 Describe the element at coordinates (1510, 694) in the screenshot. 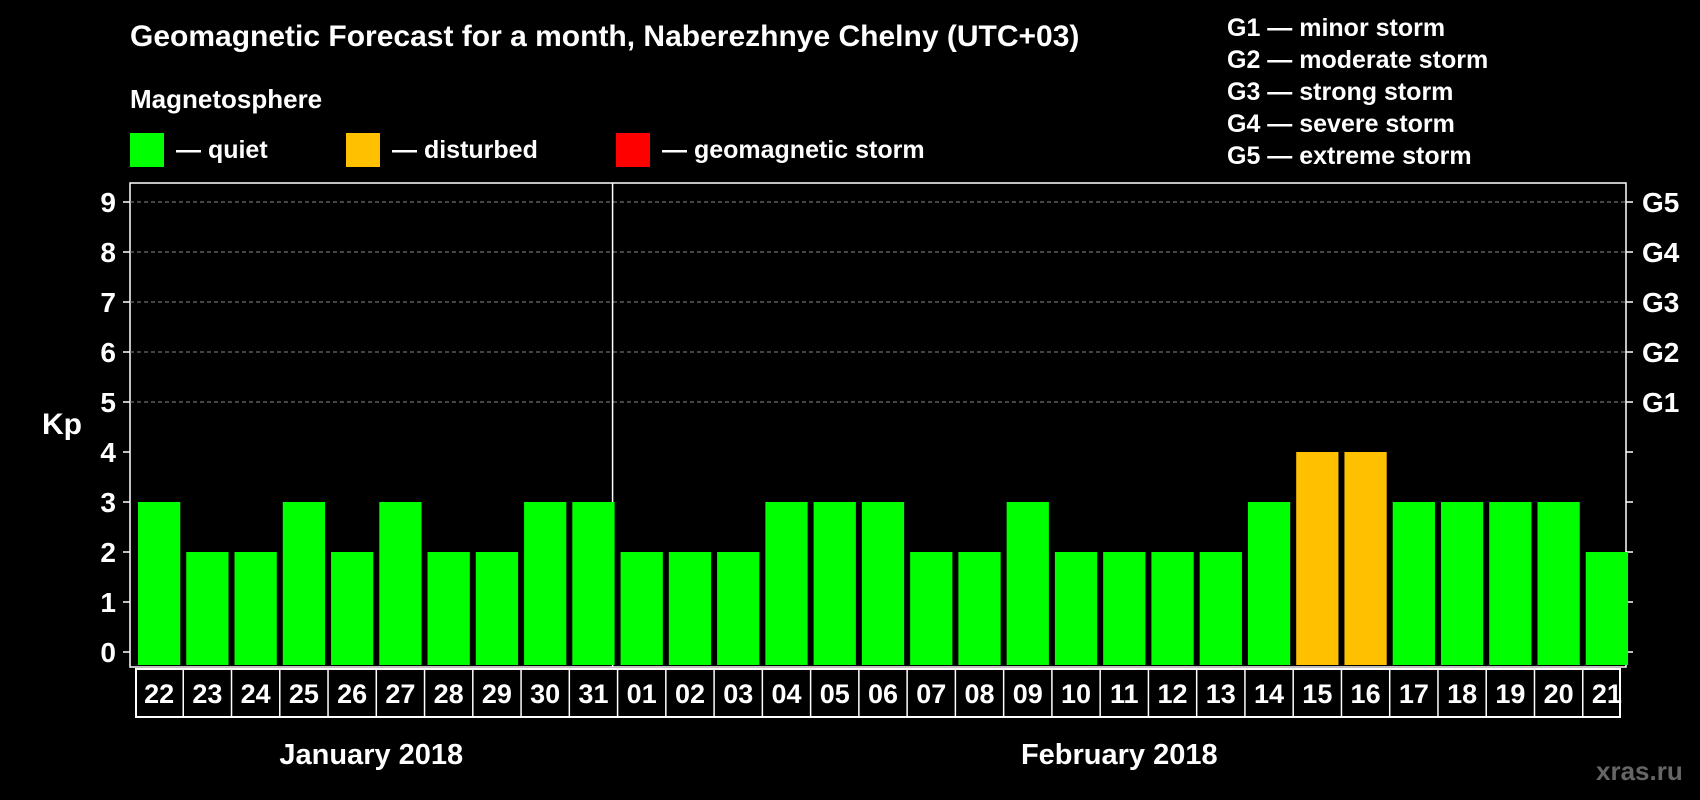

I see `x-tick-label-19-28: 19` at that location.